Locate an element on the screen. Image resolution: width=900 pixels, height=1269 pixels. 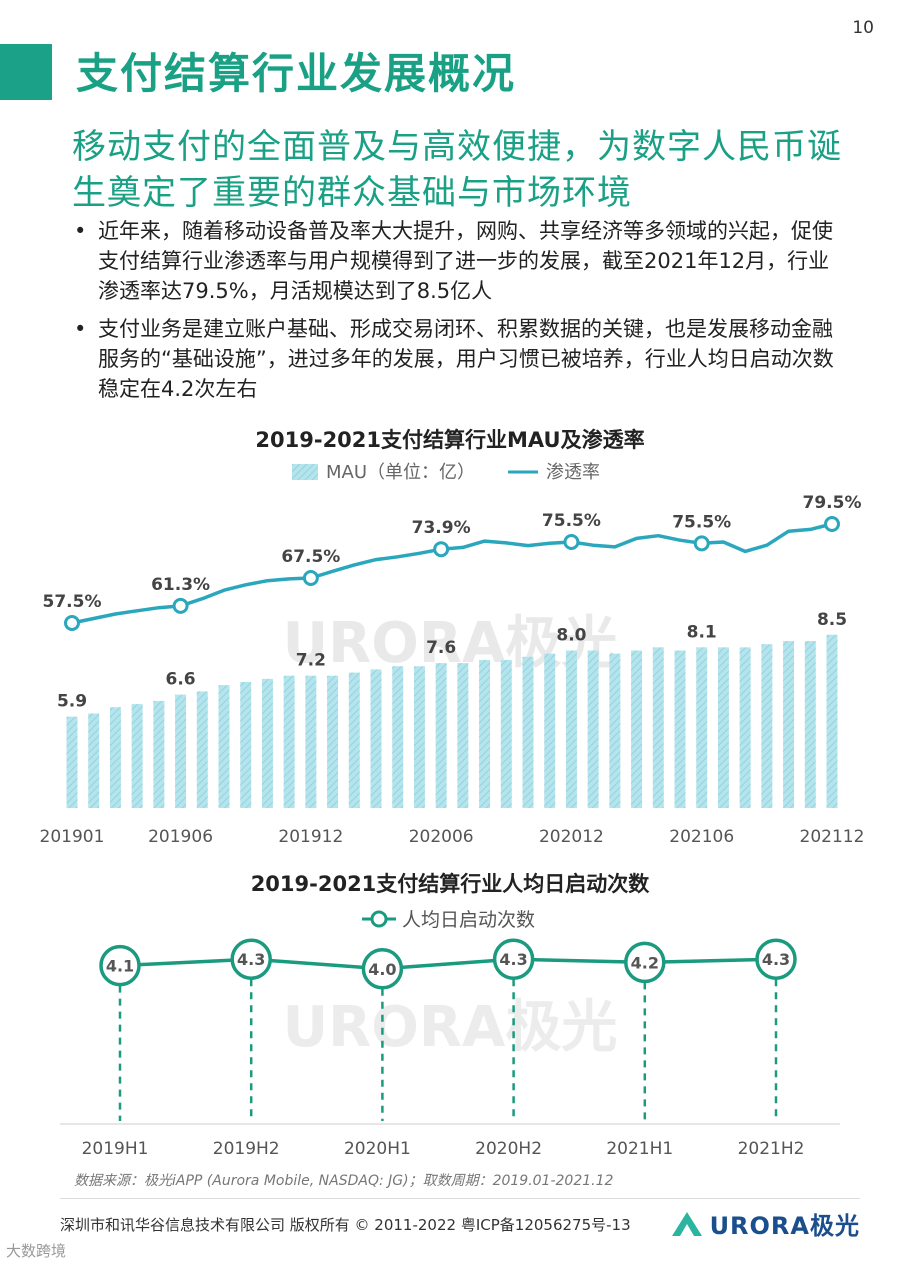
page-number: 10 is located at coordinates (863, 28).